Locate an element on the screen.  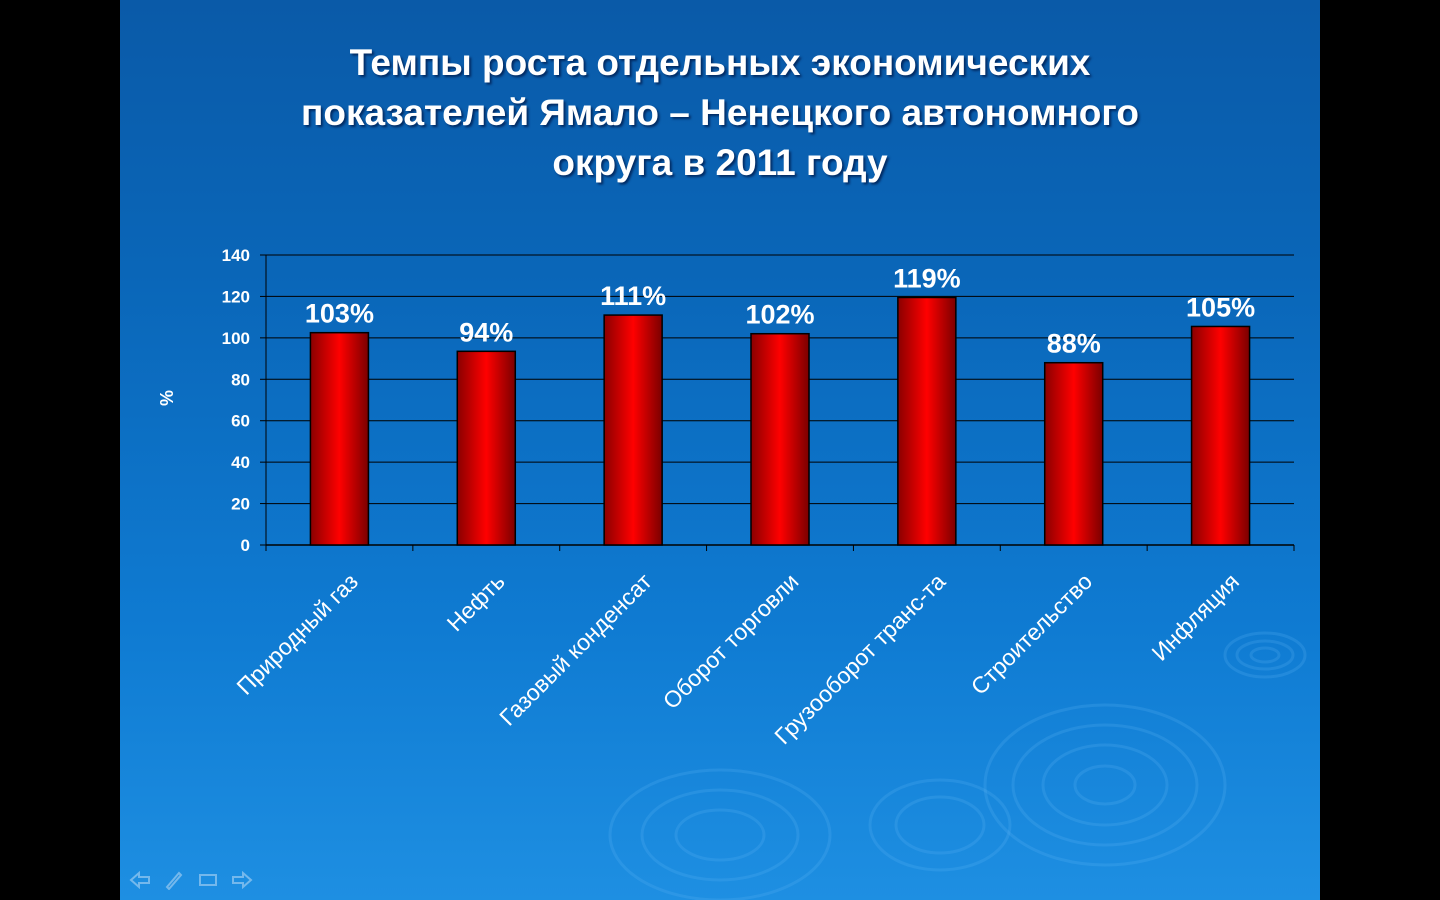
prev-slide-button is located at coordinates (140, 880).